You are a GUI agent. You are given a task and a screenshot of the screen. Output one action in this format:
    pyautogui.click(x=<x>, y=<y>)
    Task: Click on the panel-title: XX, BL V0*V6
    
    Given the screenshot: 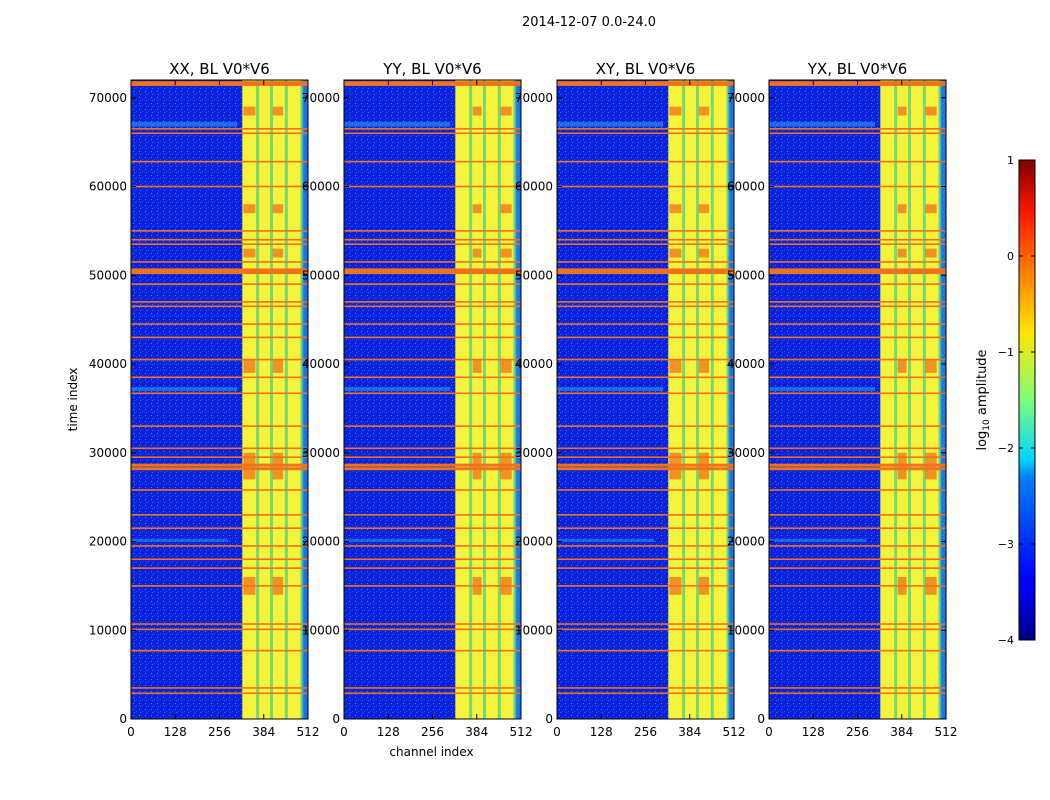 What is the action you would take?
    pyautogui.click(x=219, y=69)
    